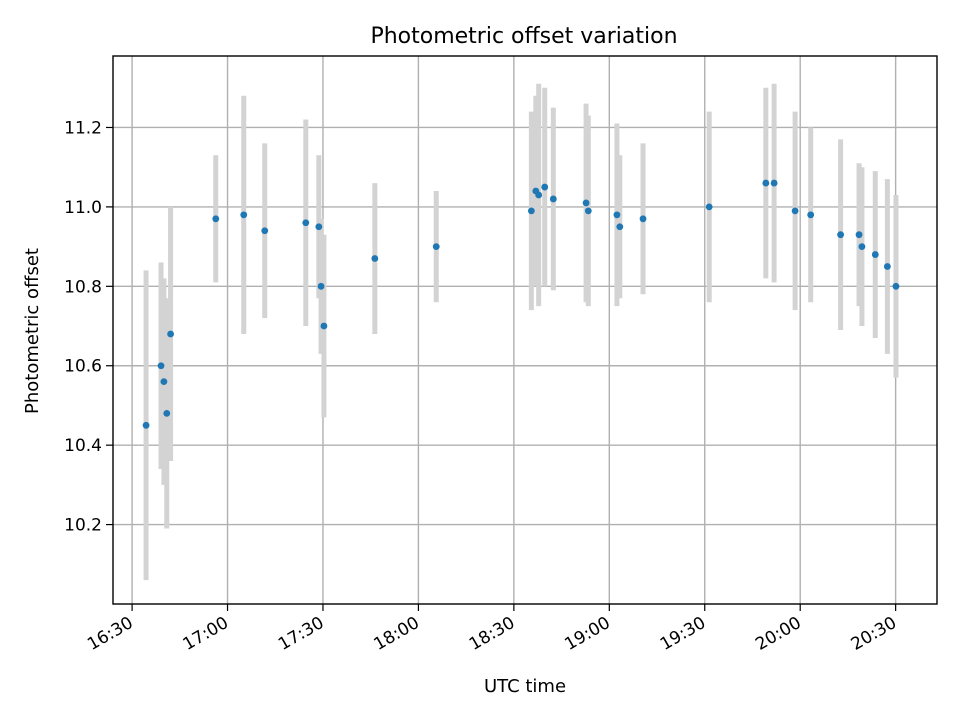 This screenshot has width=960, height=720. I want to click on y-tick-label: 10.2, so click(83, 526).